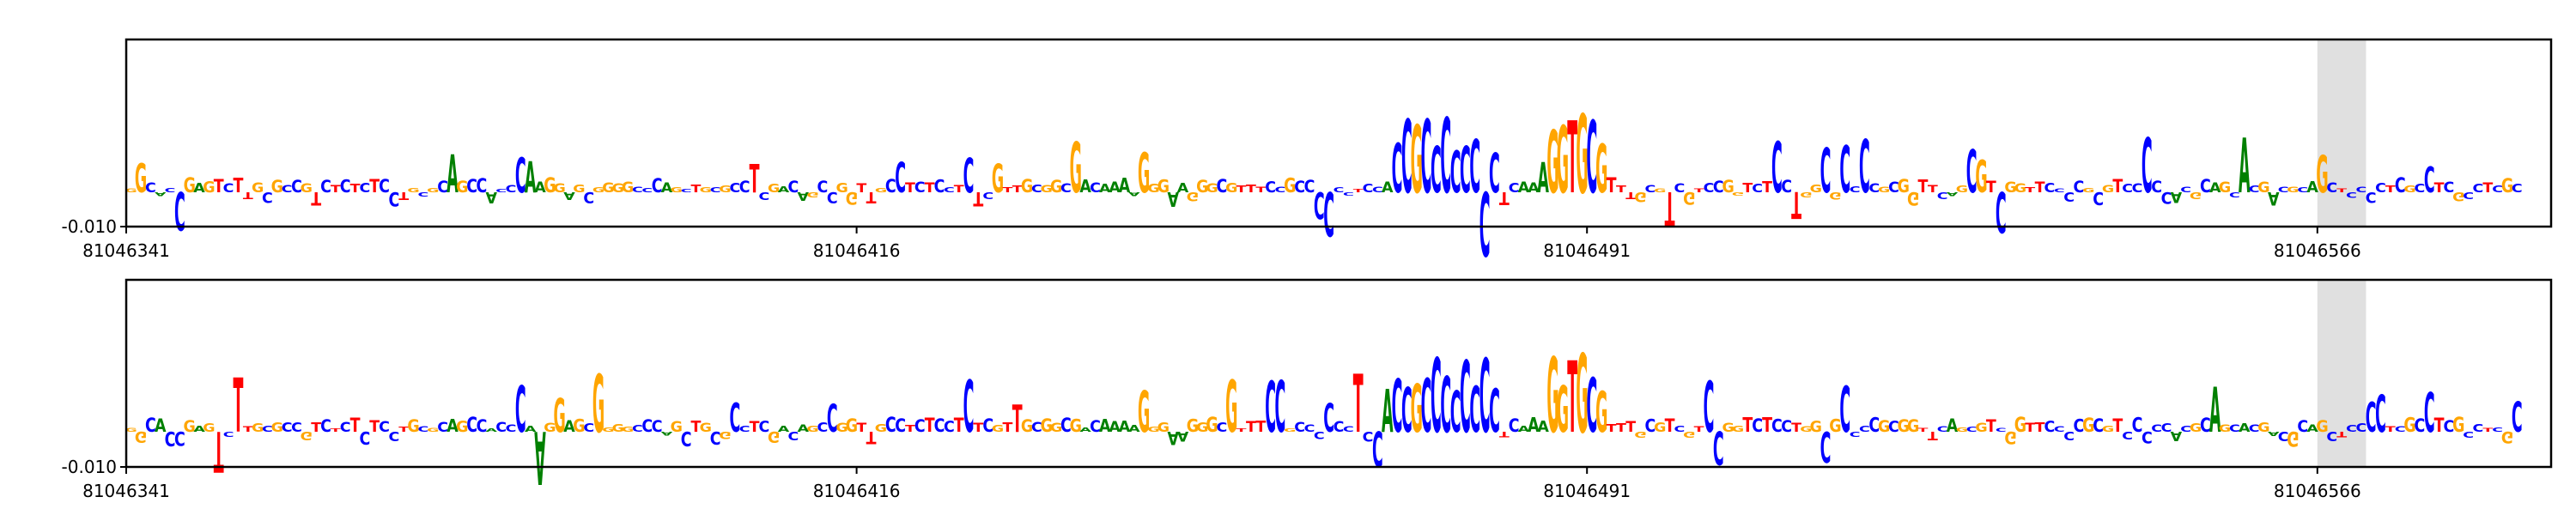  What do you see at coordinates (1221, 244) in the screenshot?
I see `xticks-top: 81046341 81046416 81046491 81046566` at bounding box center [1221, 244].